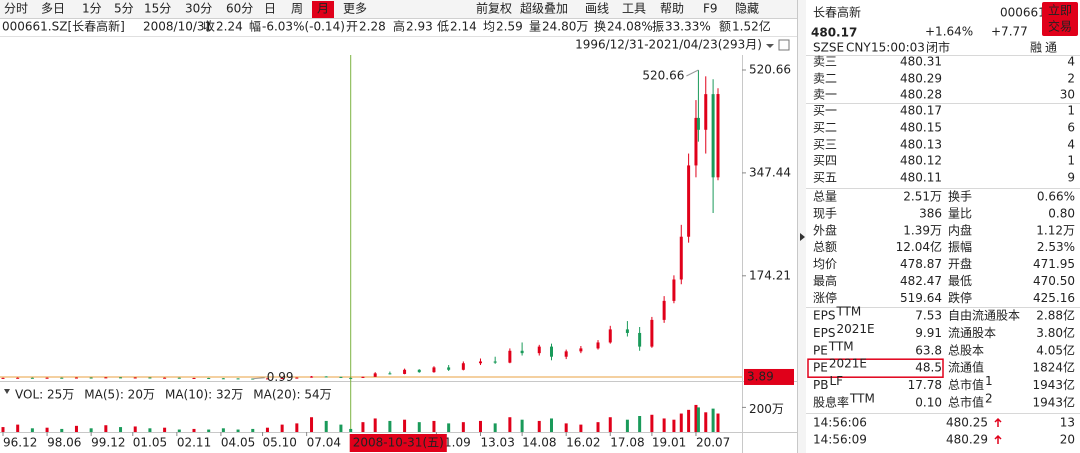  Describe the element at coordinates (323, 9) in the screenshot. I see `period-tab: 月` at that location.